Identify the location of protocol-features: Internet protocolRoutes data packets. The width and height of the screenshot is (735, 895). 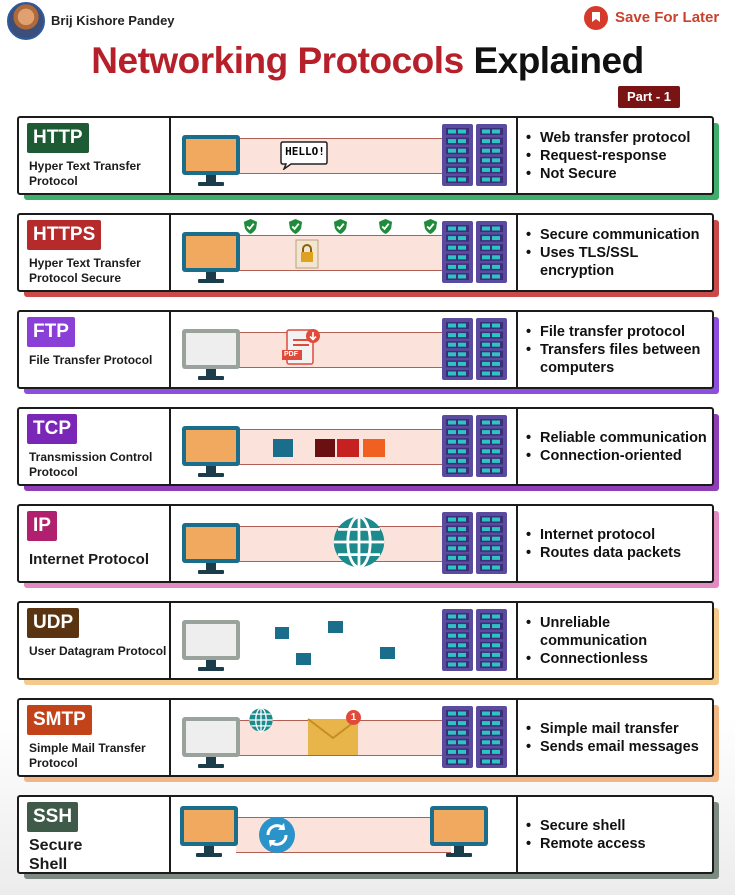
(615, 543).